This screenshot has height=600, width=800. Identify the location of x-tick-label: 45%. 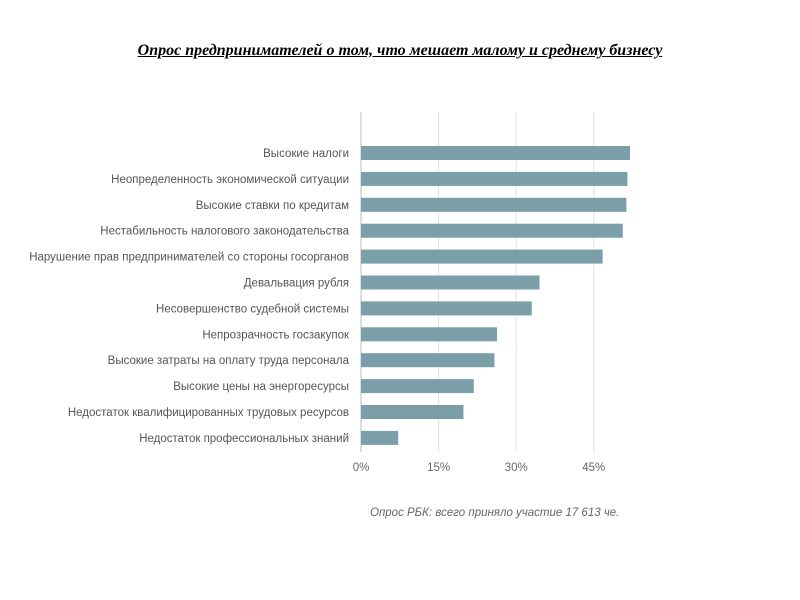
(593, 468).